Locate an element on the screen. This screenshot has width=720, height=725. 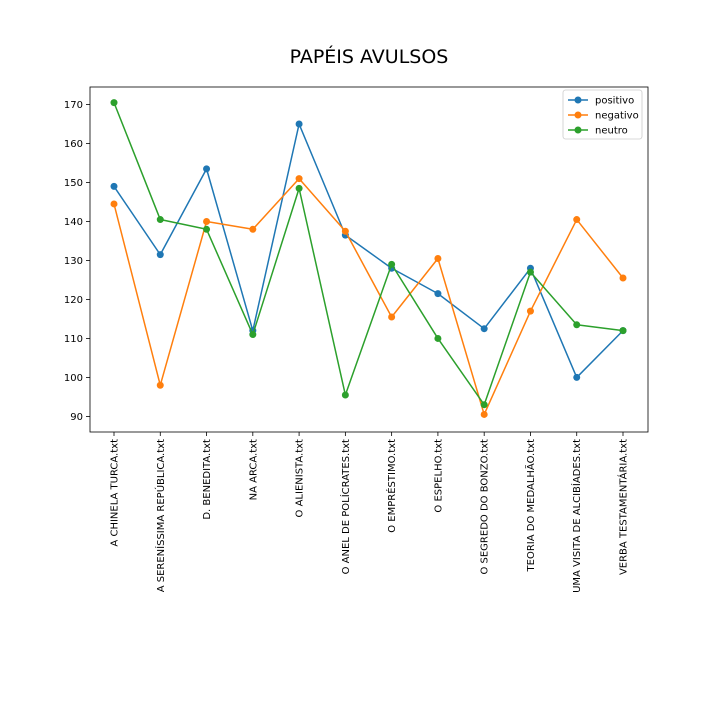
x-tick-label: O ALIENISTA.txt is located at coordinates (300, 478).